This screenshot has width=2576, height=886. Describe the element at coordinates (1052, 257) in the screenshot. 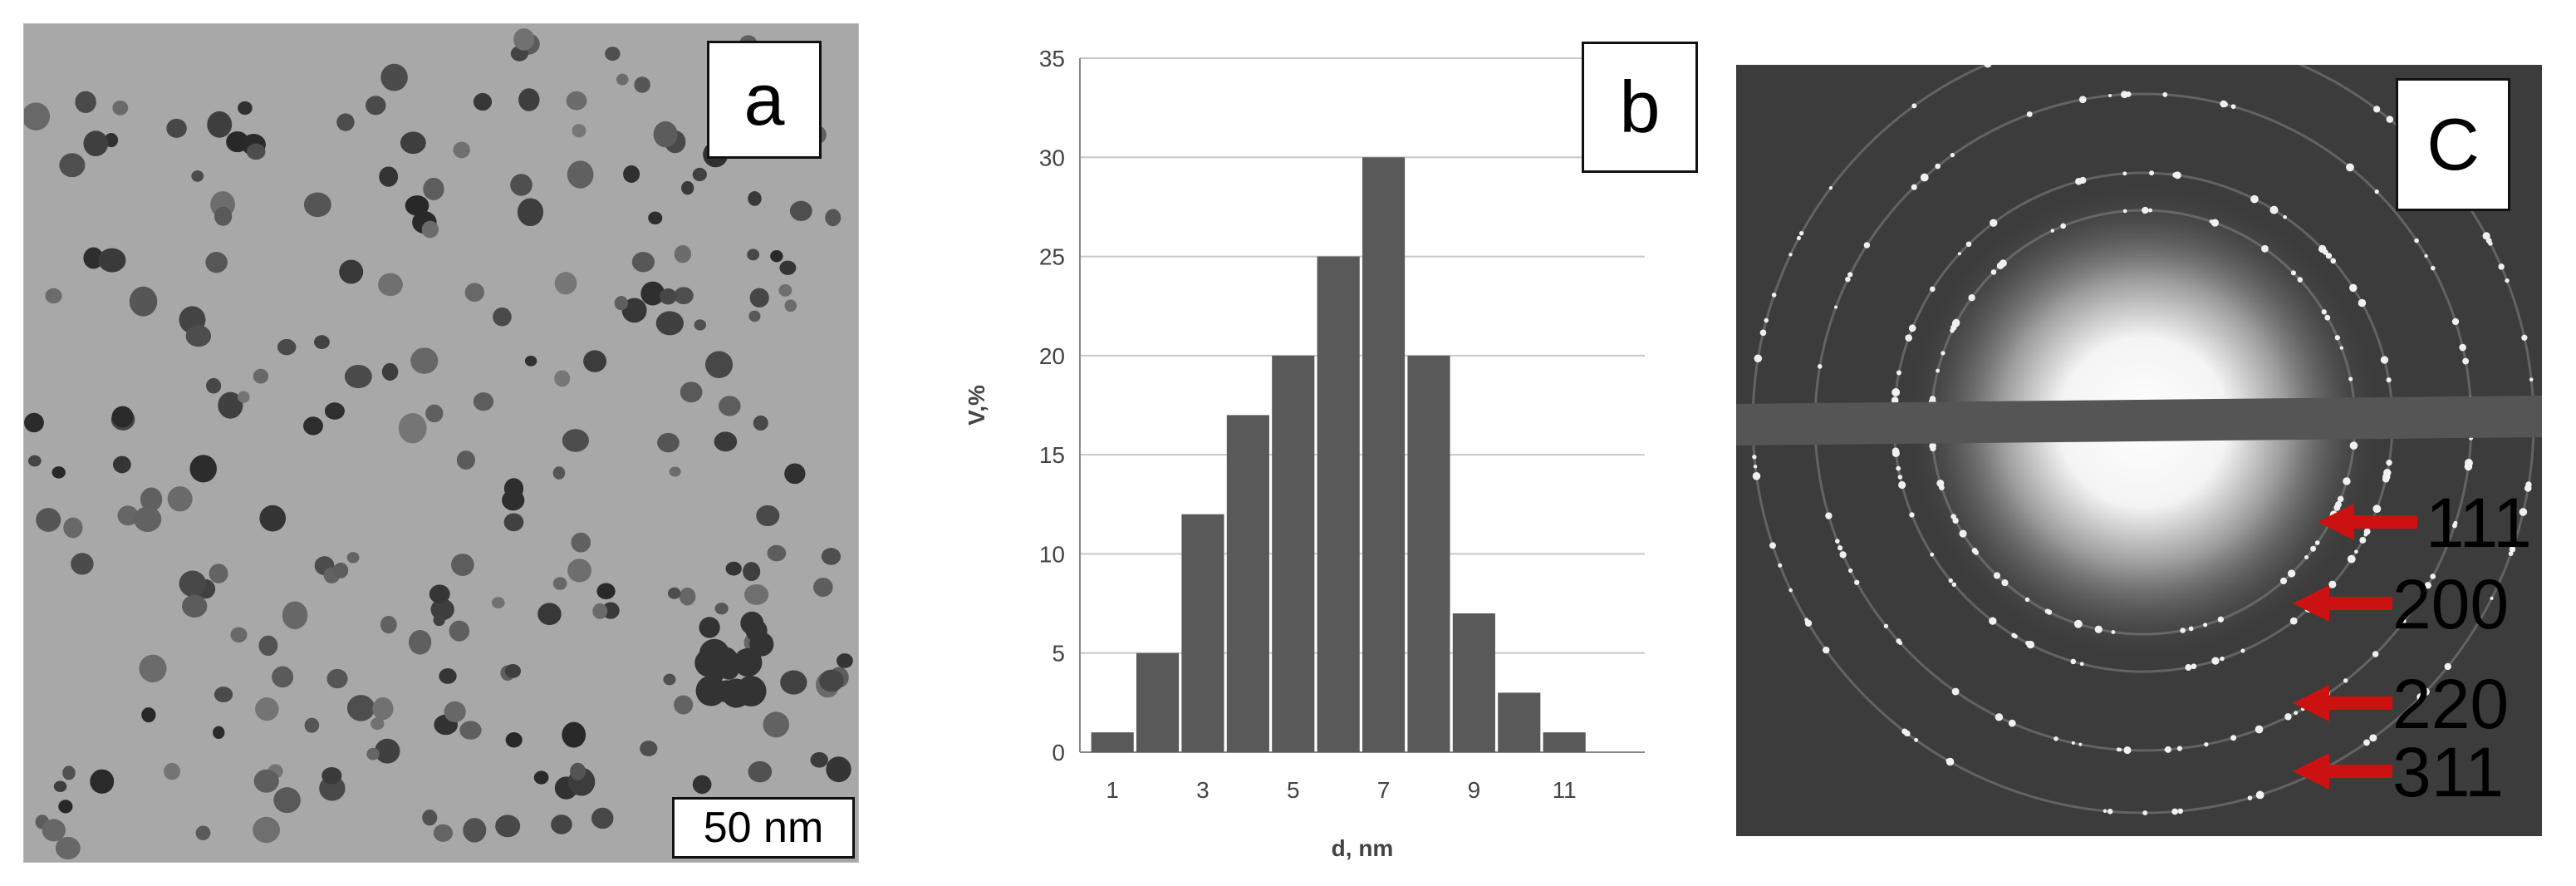

I see `y-tick-label: 25` at that location.